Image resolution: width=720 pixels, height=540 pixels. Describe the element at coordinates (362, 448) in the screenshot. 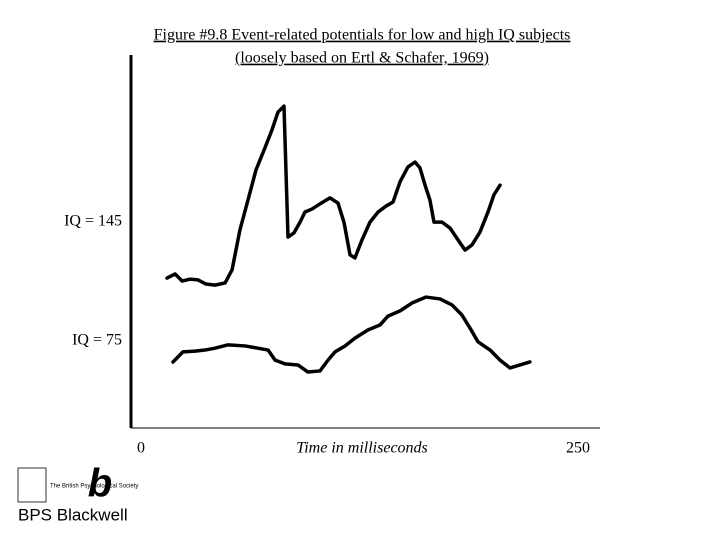

I see `x-axis-label: Time in milliseconds` at that location.